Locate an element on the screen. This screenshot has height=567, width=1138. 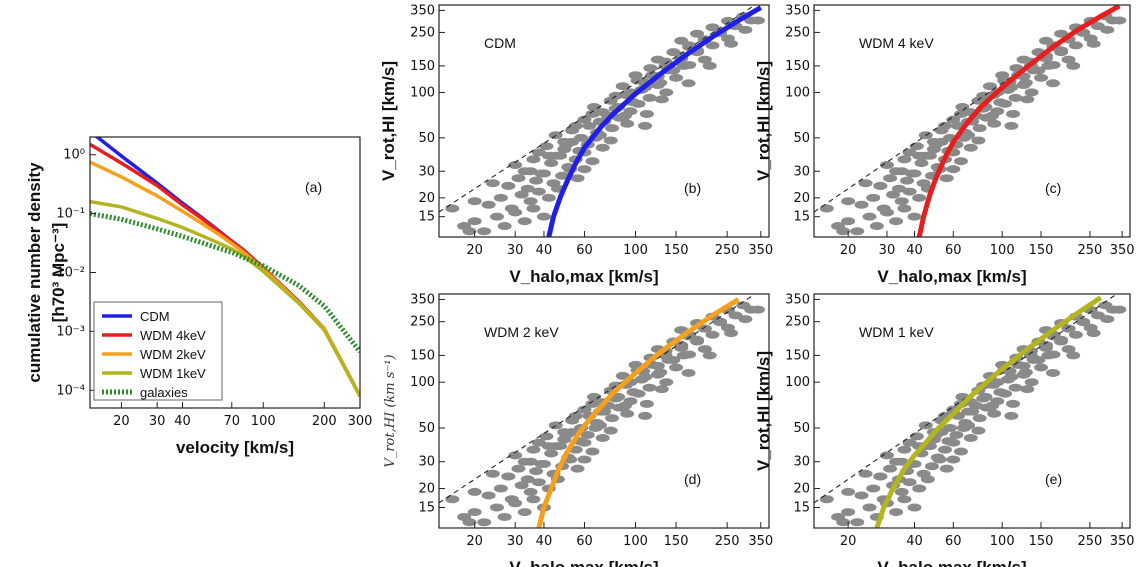
x-tick-label: 60 is located at coordinates (584, 250).